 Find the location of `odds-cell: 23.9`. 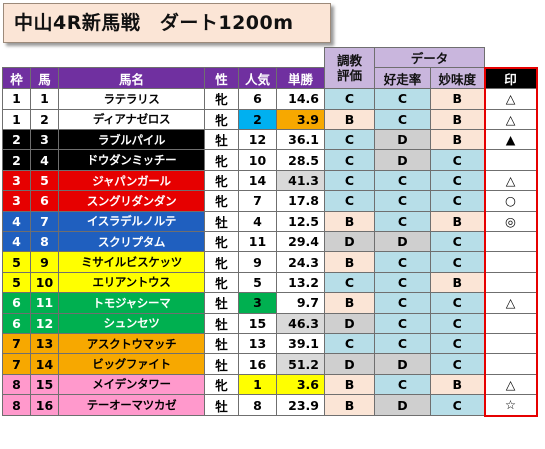

odds-cell: 23.9 is located at coordinates (300, 405).